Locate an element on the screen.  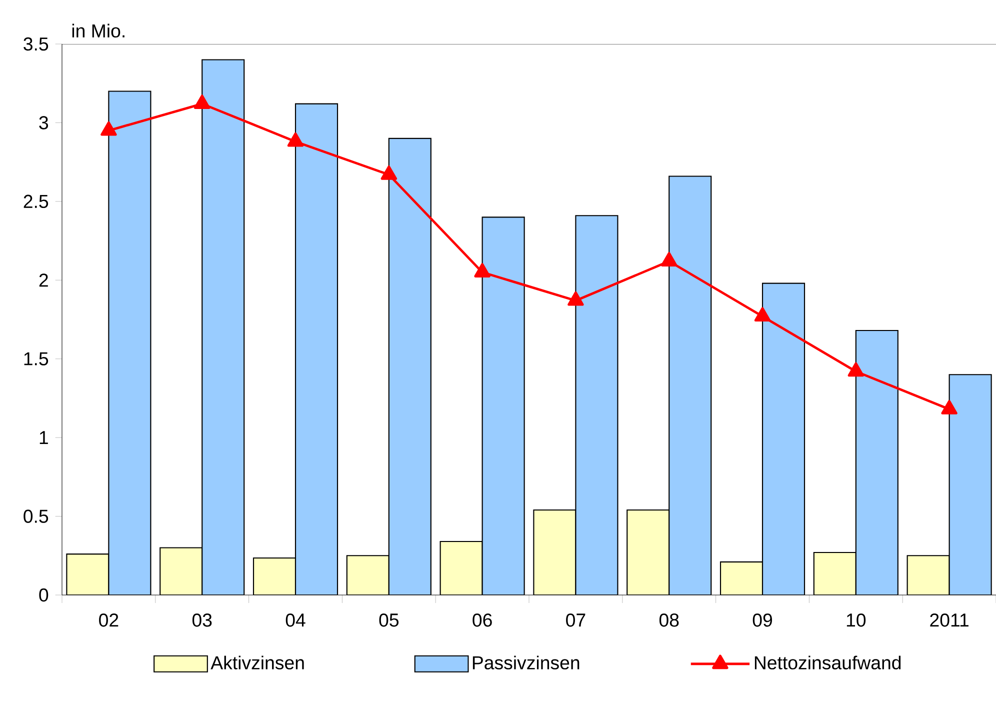
y-tick-label: 3.5 is located at coordinates (36, 44).